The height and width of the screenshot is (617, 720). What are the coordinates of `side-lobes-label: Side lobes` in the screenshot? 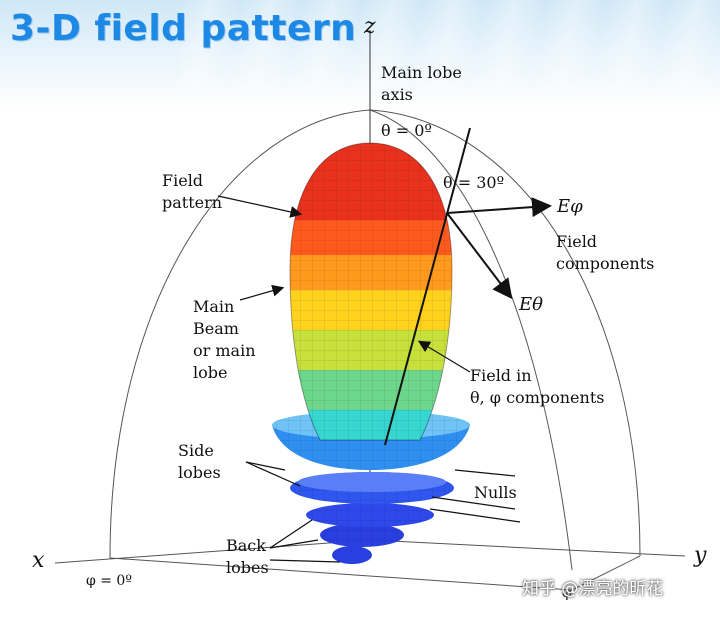 It's located at (199, 461).